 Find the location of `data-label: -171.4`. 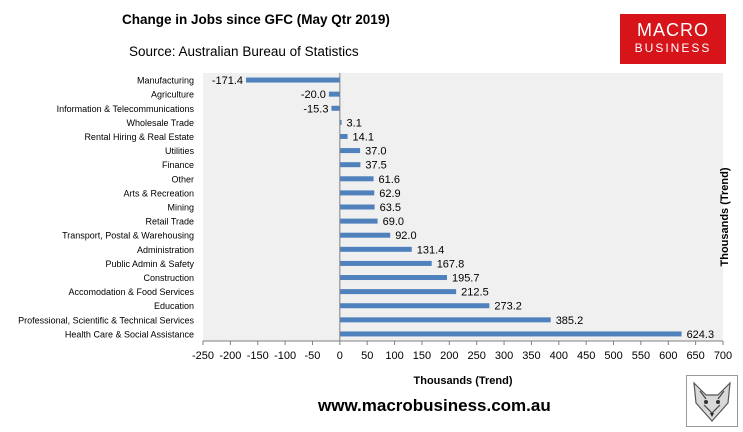

data-label: -171.4 is located at coordinates (227, 81).